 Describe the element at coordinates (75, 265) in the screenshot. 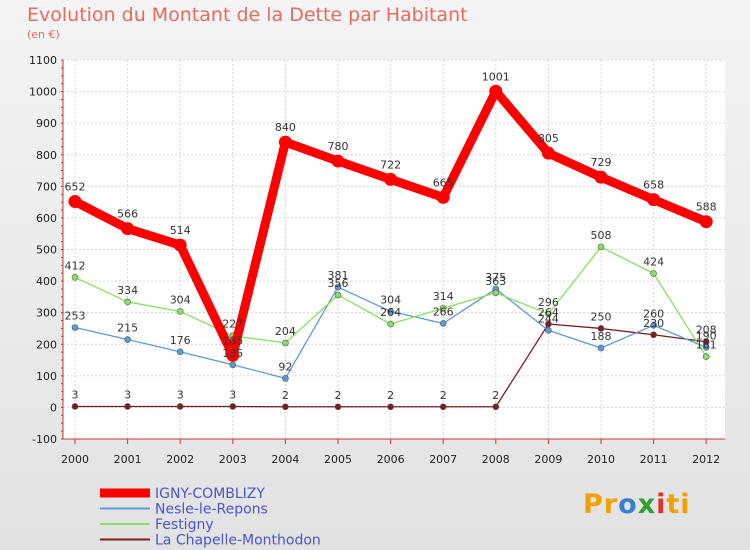

I see `data-label: 412` at that location.